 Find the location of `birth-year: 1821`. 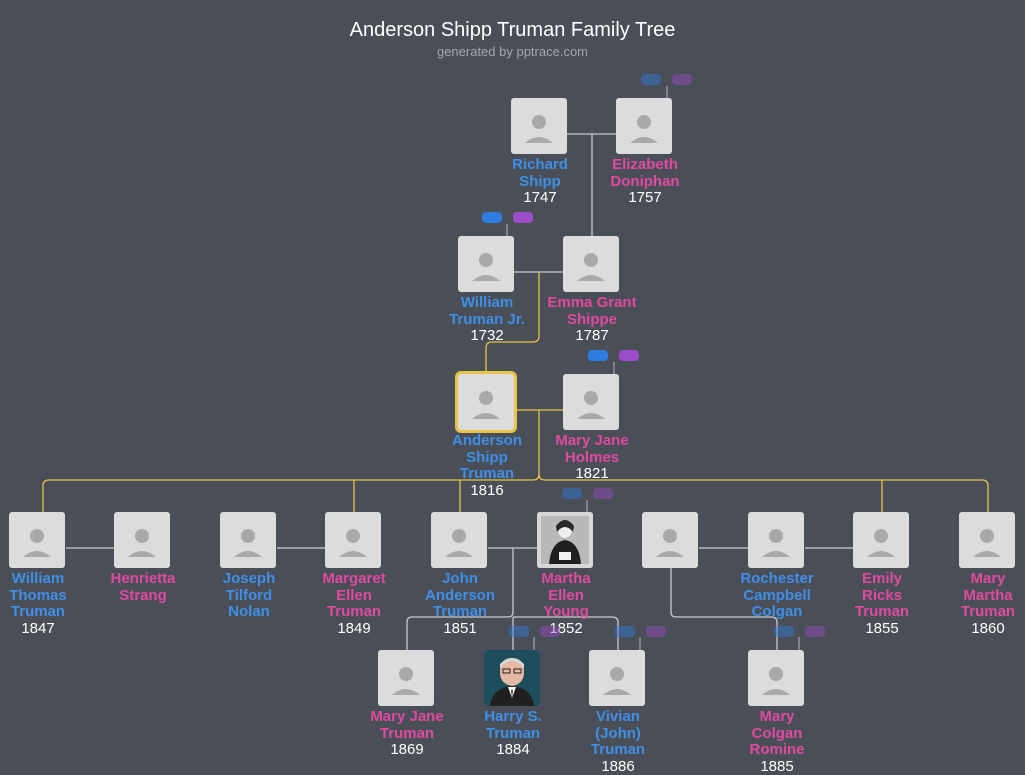

birth-year: 1821 is located at coordinates (592, 474).